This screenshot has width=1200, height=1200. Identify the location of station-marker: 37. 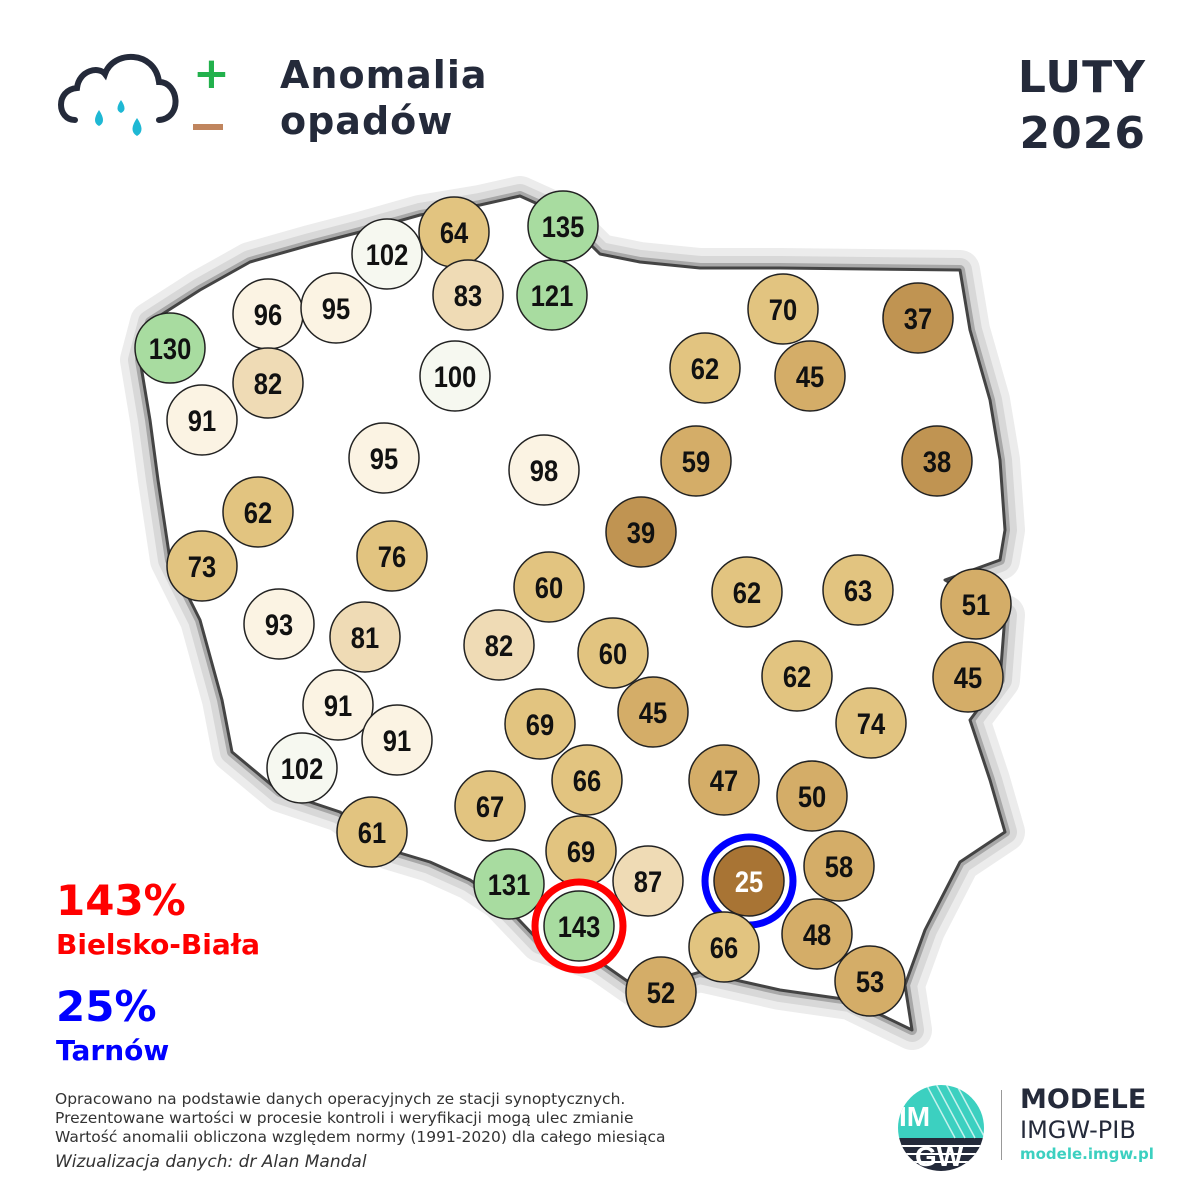
(918, 318).